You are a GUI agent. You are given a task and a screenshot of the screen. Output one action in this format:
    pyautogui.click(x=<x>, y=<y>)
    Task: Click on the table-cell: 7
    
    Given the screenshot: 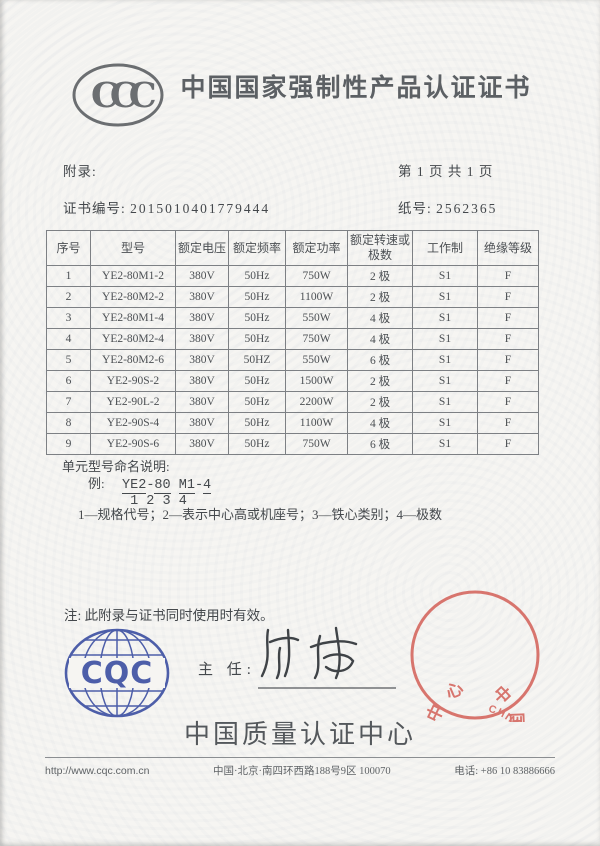 What is the action you would take?
    pyautogui.click(x=68, y=402)
    